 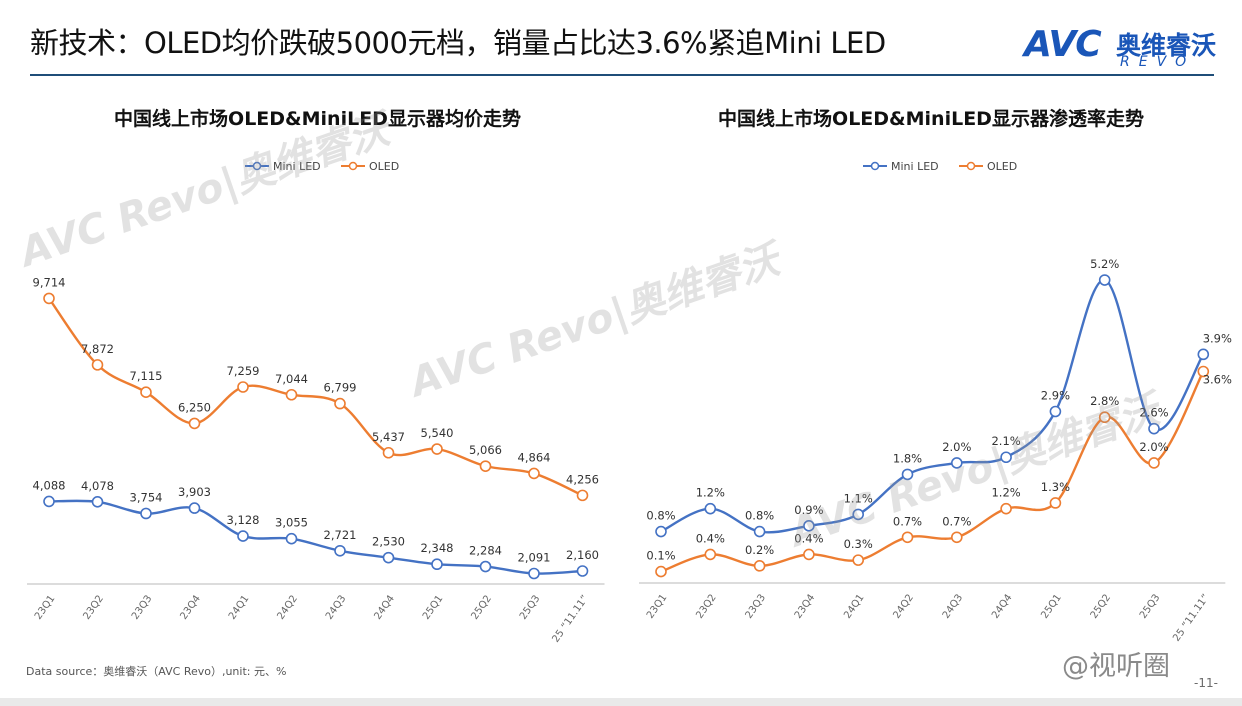 What do you see at coordinates (1005, 441) in the screenshot?
I see `data-label: 2.1%` at bounding box center [1005, 441].